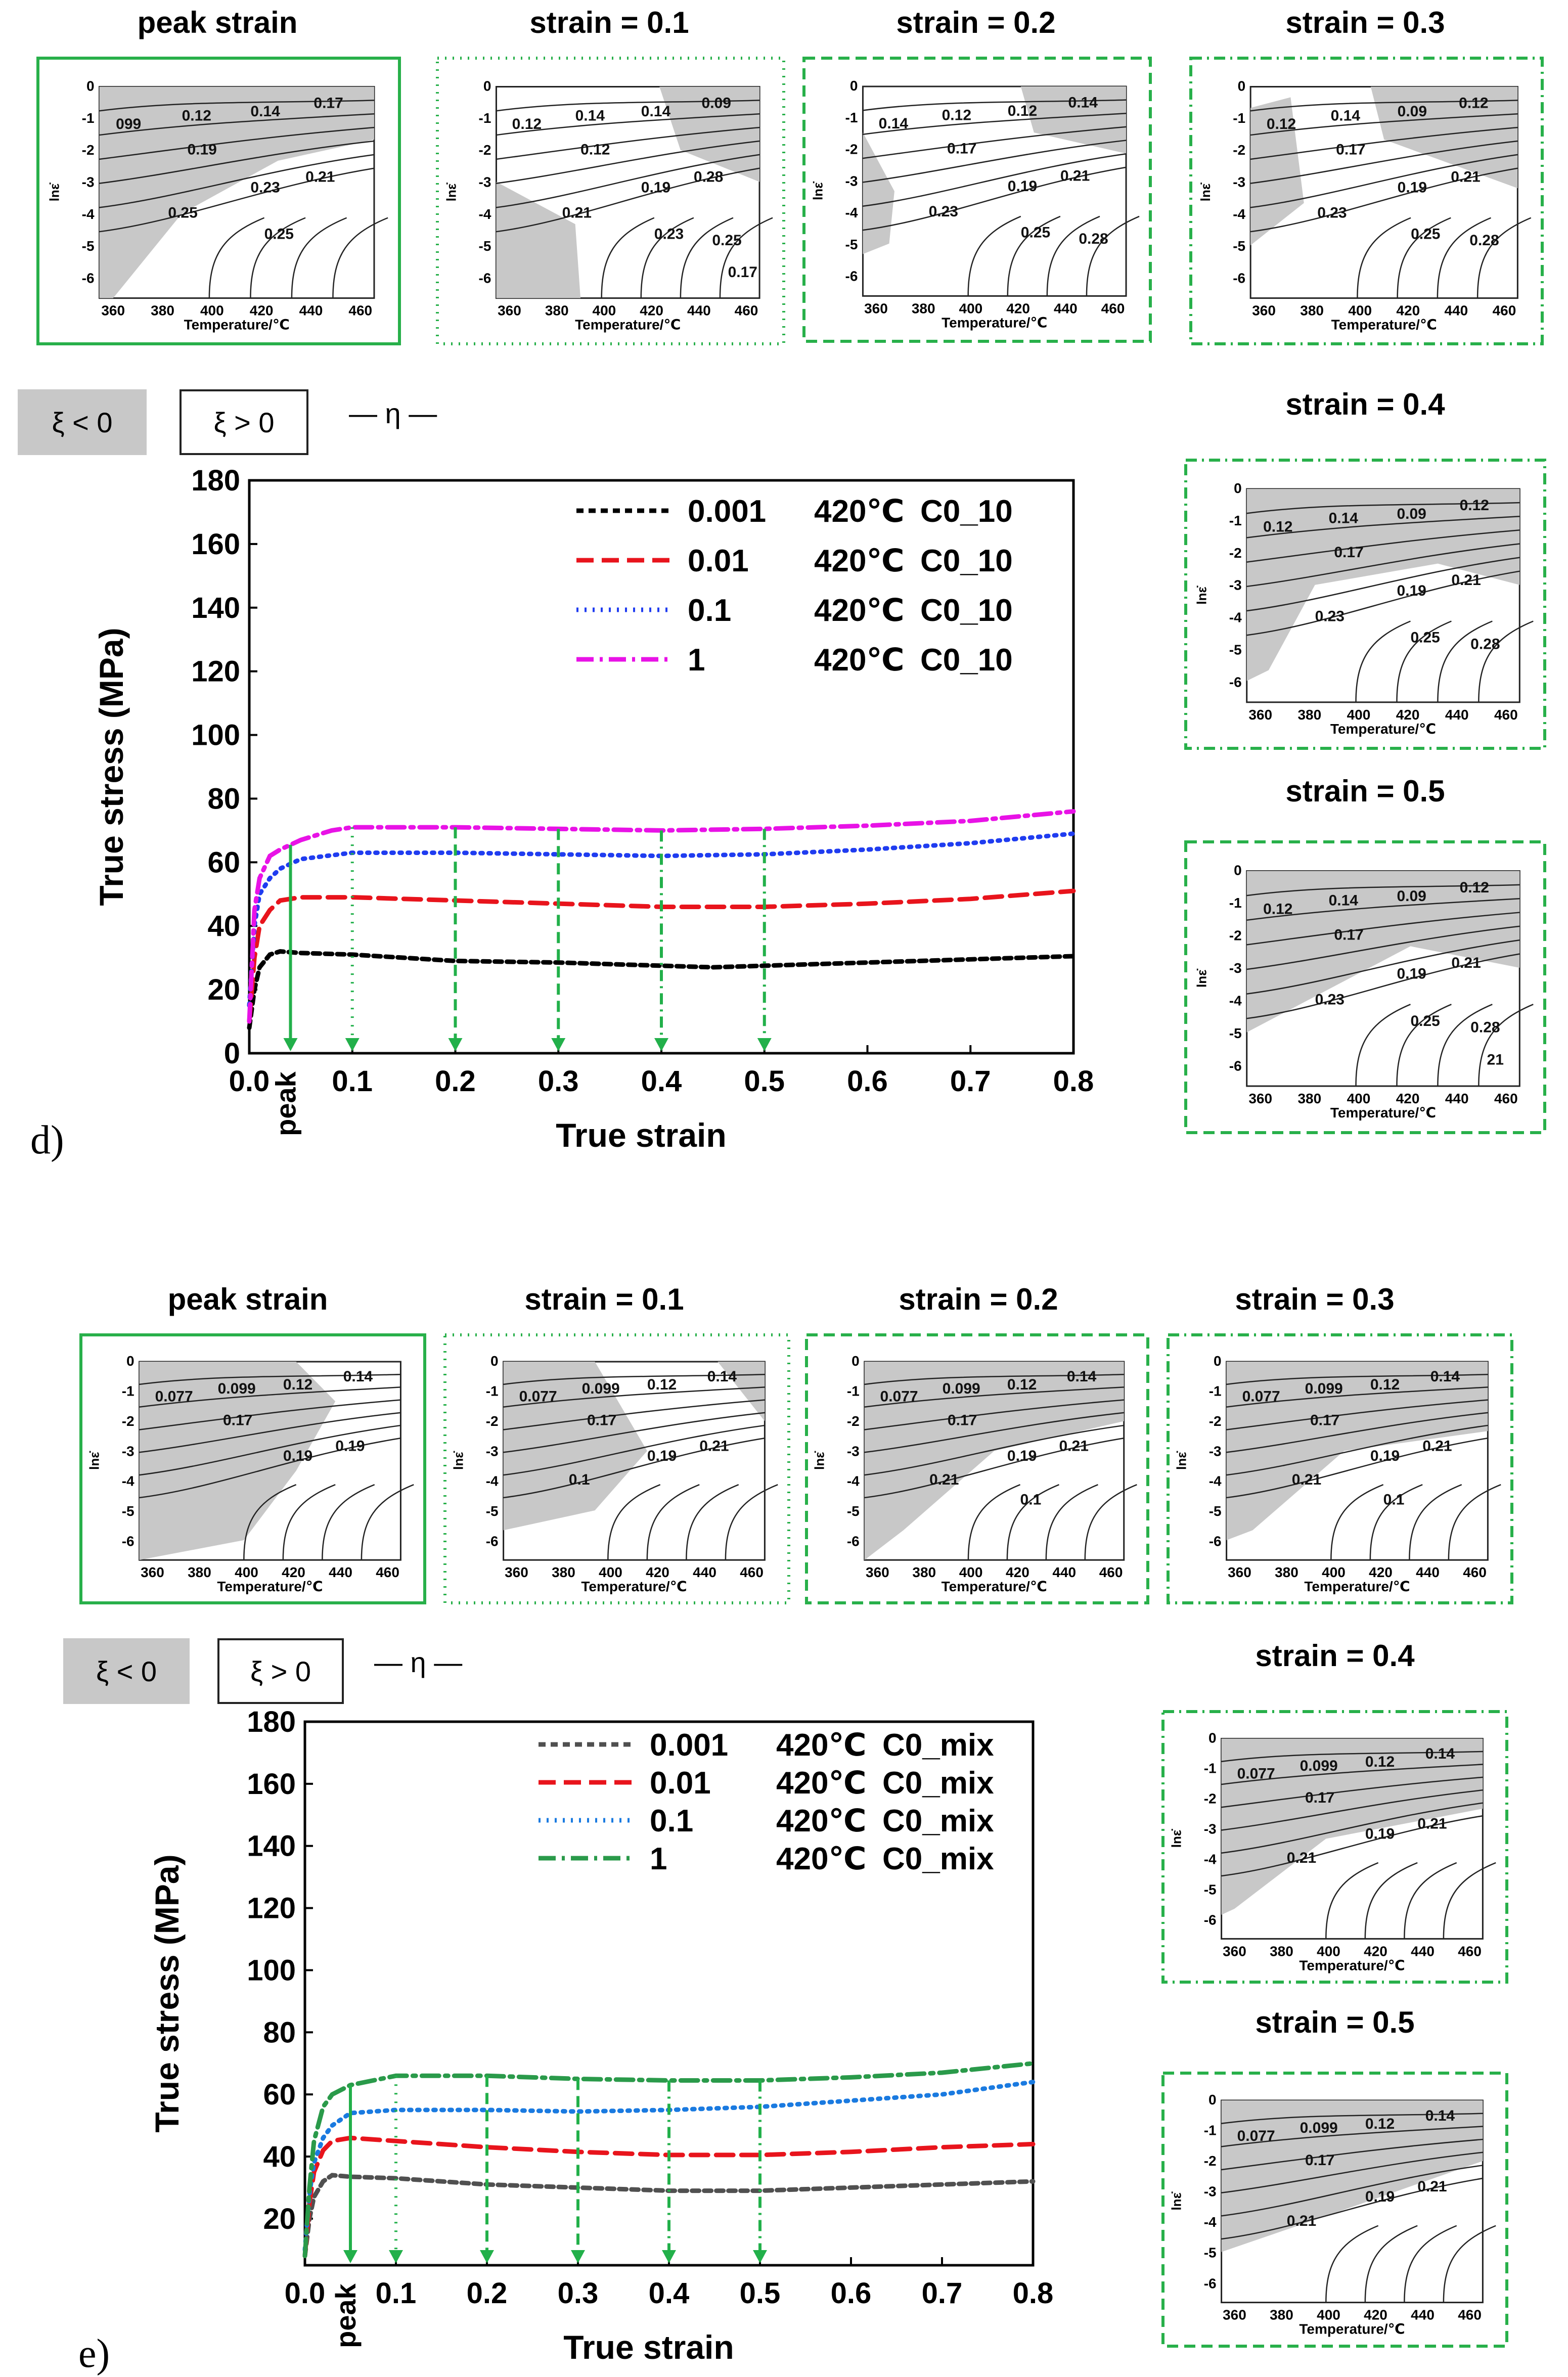  Describe the element at coordinates (279, 2095) in the screenshot. I see `y-tick-label: 60` at that location.